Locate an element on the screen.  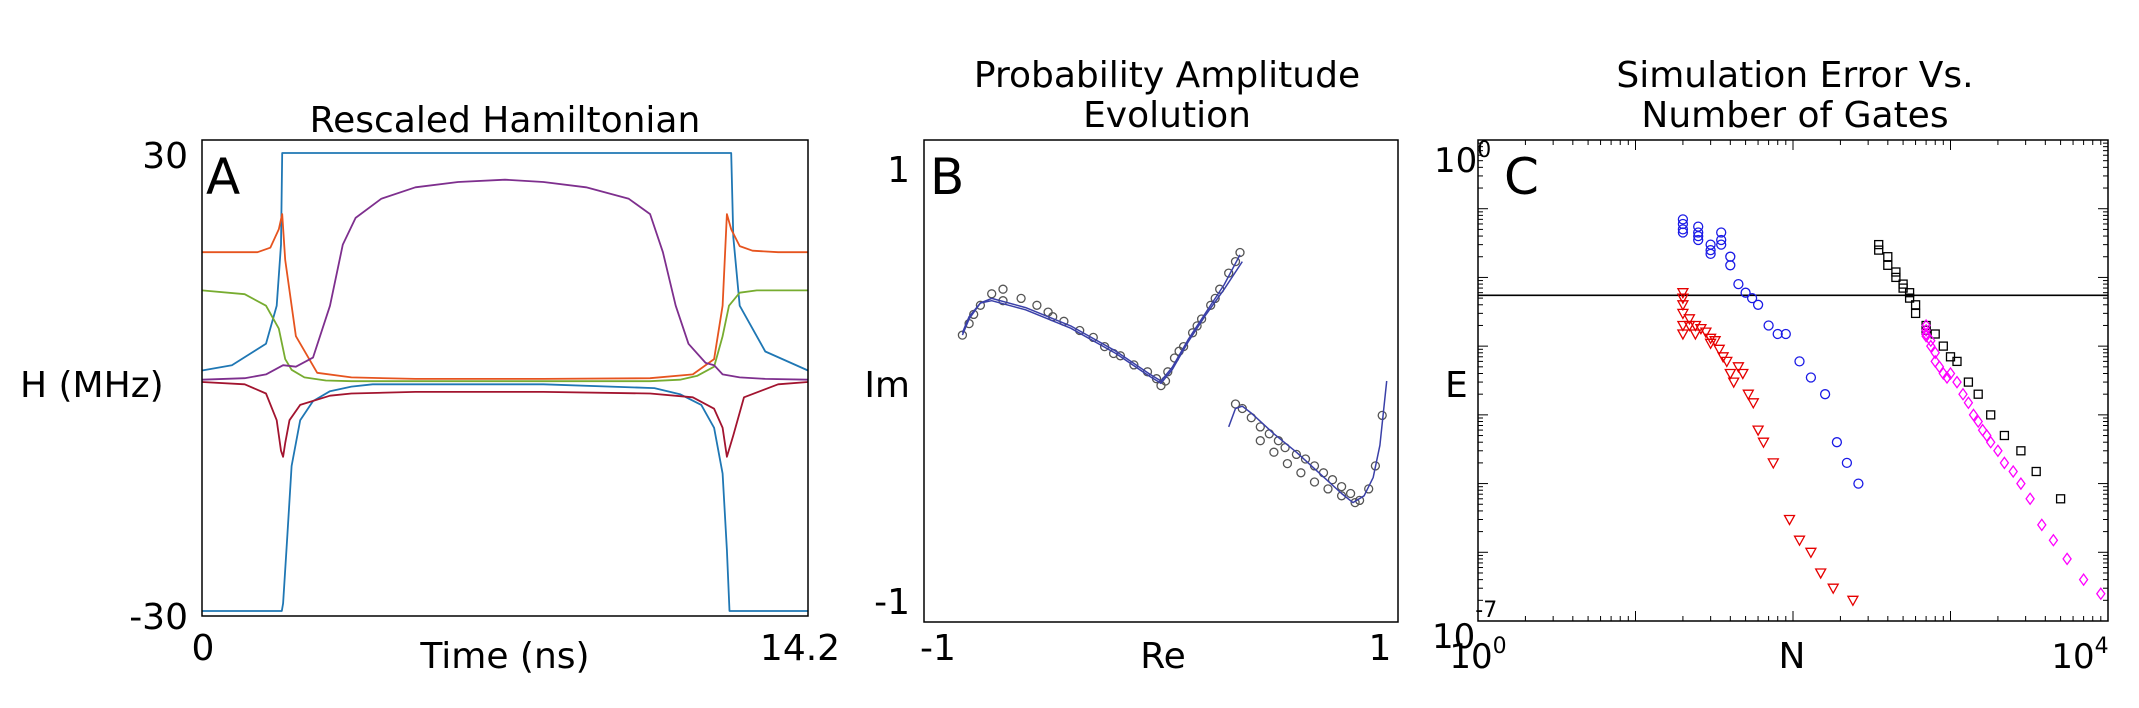
panel-c-ylabel: E is located at coordinates (1456, 385).